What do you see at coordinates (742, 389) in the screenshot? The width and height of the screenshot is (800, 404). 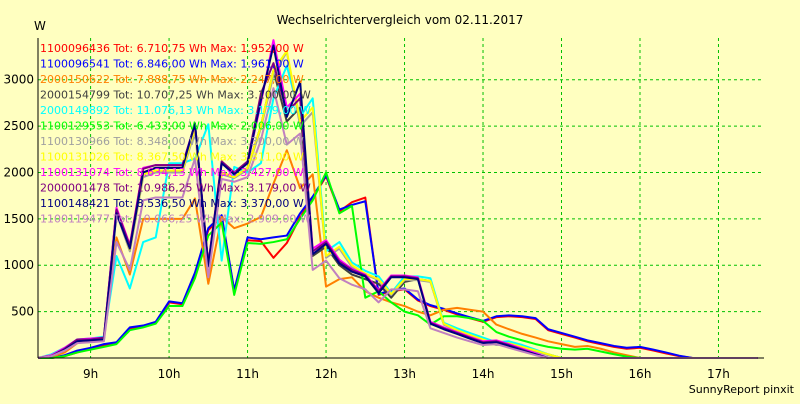 I see `footer-label: SunnyReport pinxit` at bounding box center [742, 389].